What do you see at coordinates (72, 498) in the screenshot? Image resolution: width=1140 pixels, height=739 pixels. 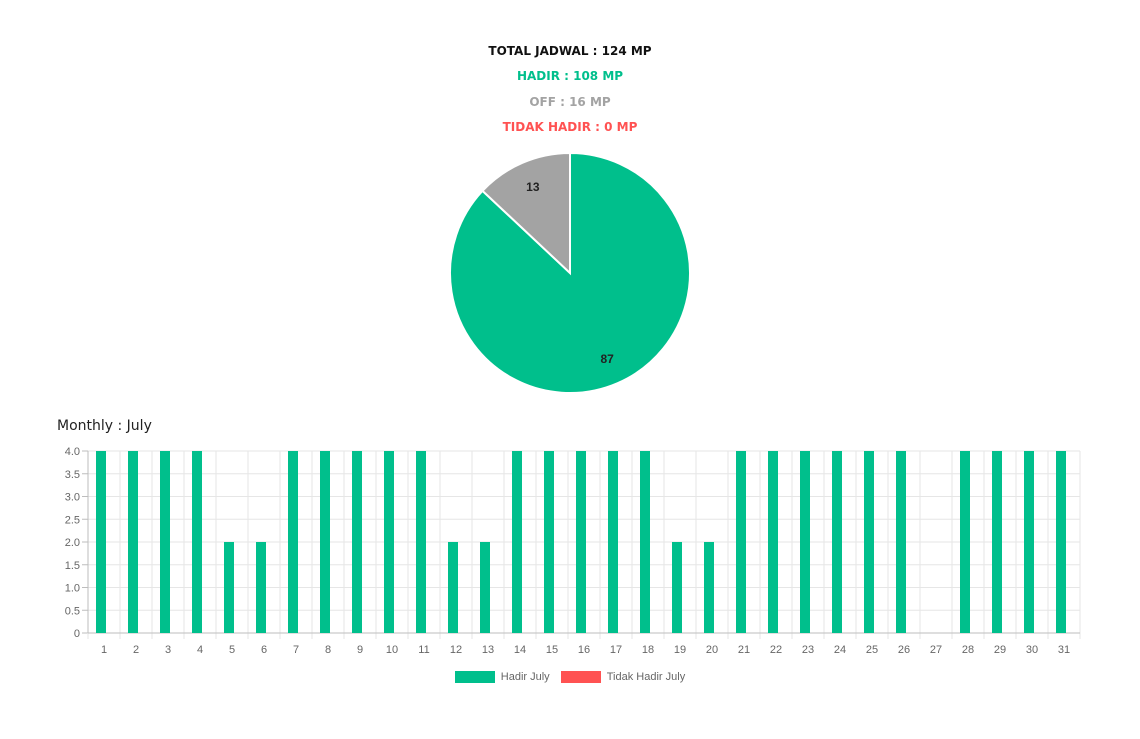 I see `y-tick-label: 3.0` at bounding box center [72, 498].